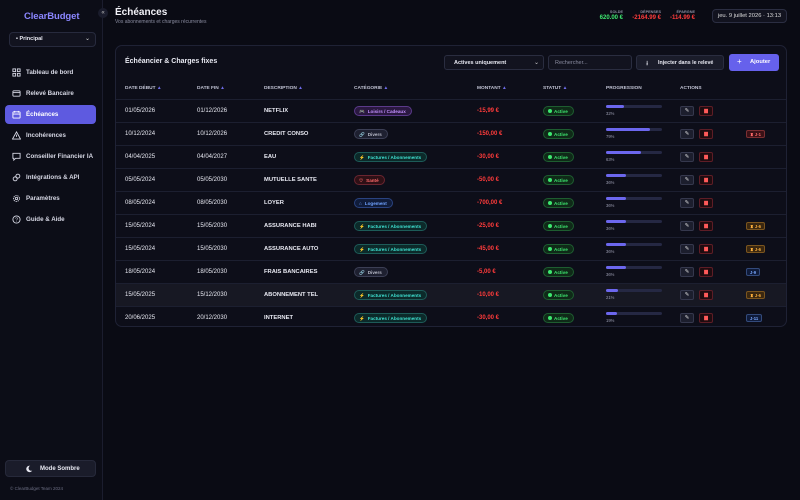 The image size is (800, 500). What do you see at coordinates (680, 62) in the screenshot?
I see `inject-button: ⭳ Injecter dans le relevé` at bounding box center [680, 62].